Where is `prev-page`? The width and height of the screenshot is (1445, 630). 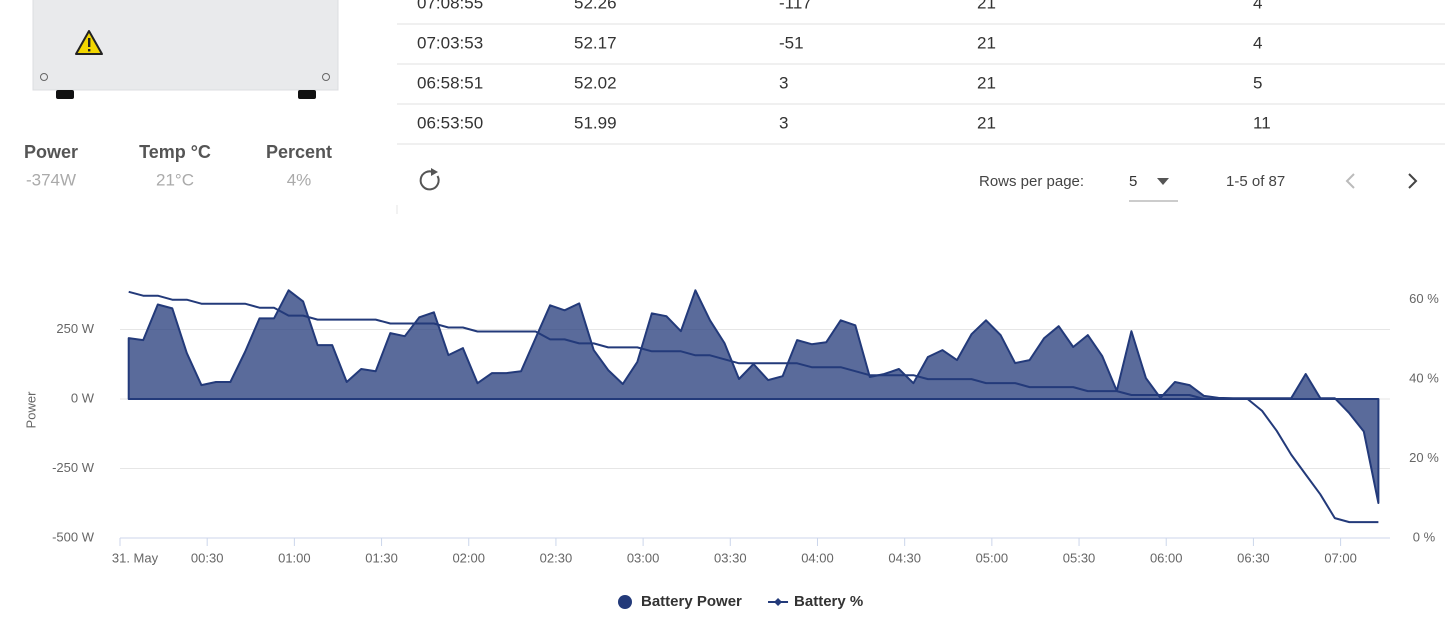
prev-page is located at coordinates (1350, 181).